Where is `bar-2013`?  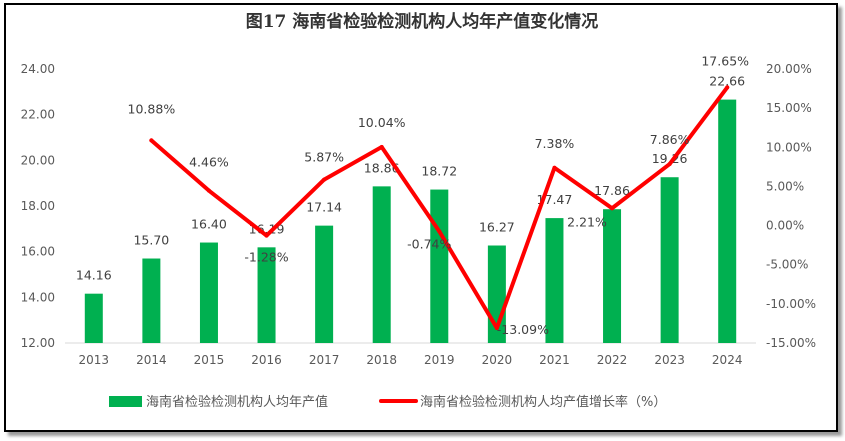
bar-2013 is located at coordinates (93, 318).